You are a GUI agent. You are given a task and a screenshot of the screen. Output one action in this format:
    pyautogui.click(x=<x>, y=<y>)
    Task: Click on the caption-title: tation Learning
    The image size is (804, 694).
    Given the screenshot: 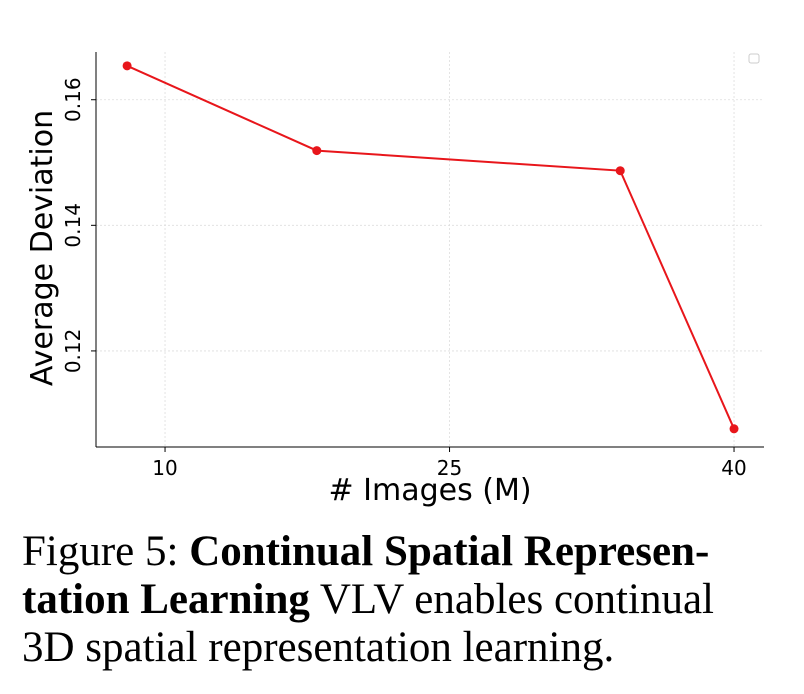 What is the action you would take?
    pyautogui.click(x=166, y=599)
    